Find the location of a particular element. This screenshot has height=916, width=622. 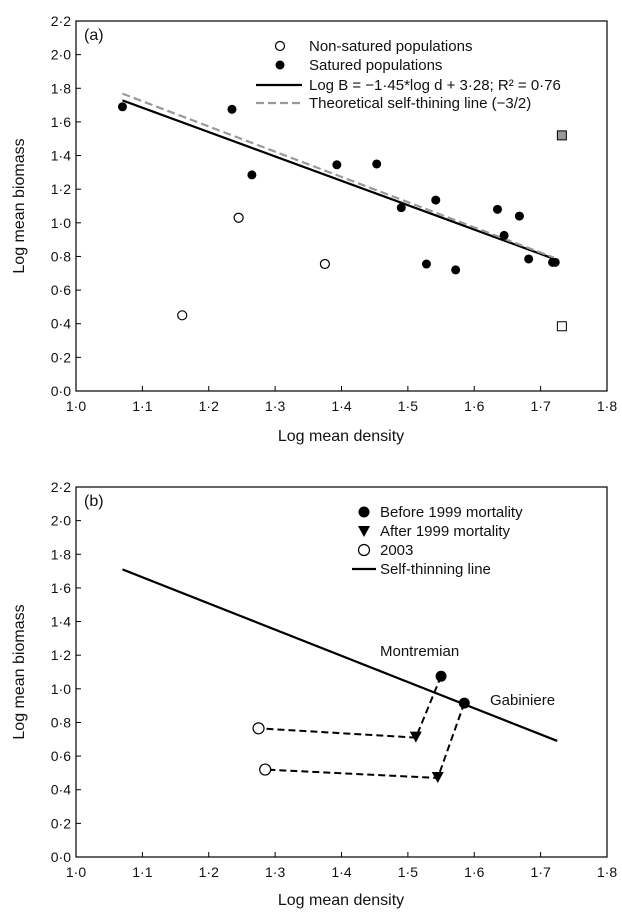

legend-label-a-3: Theoretical self-thining line (−3/2) is located at coordinates (420, 103).